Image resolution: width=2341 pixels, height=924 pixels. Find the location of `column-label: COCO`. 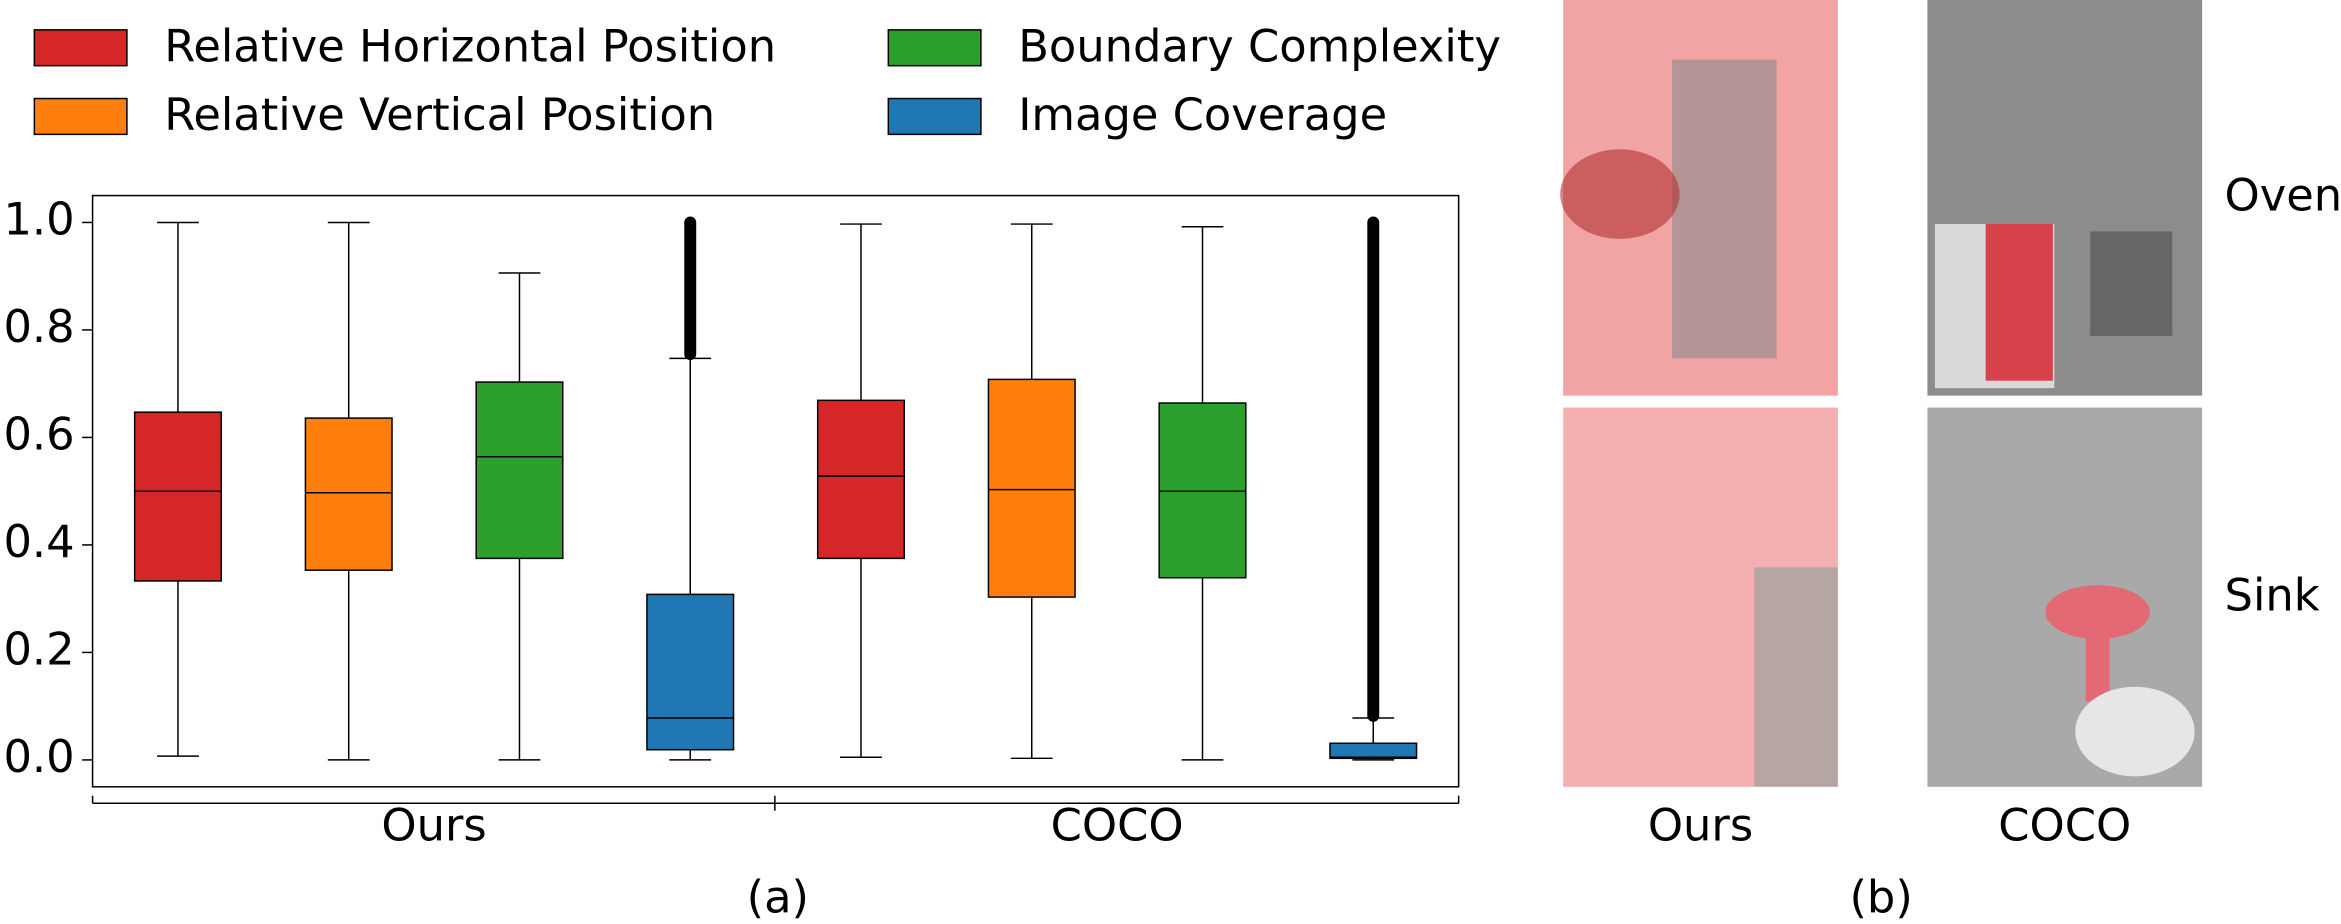

column-label: COCO is located at coordinates (2064, 825).